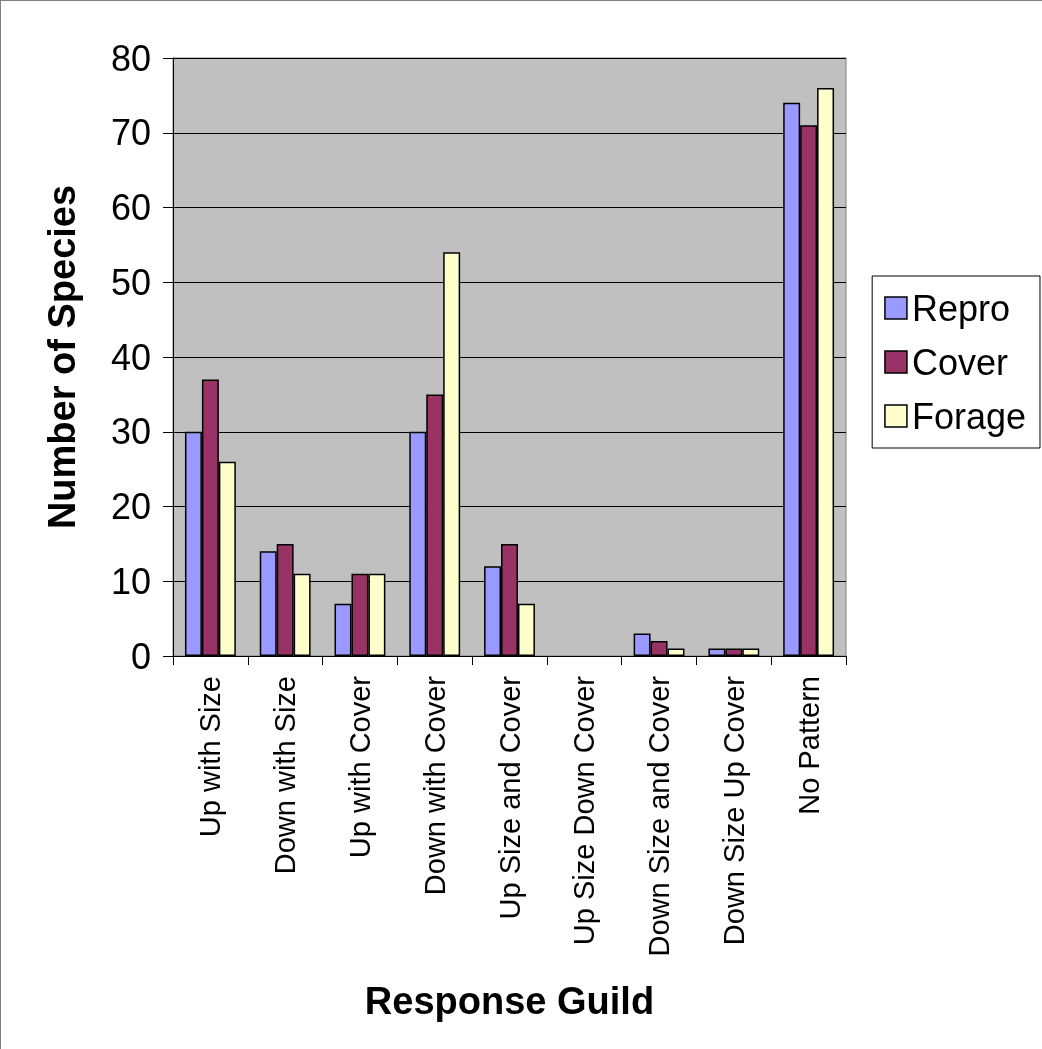 The height and width of the screenshot is (1049, 1042). What do you see at coordinates (210, 757) in the screenshot?
I see `x-tick-label: Up with Size` at bounding box center [210, 757].